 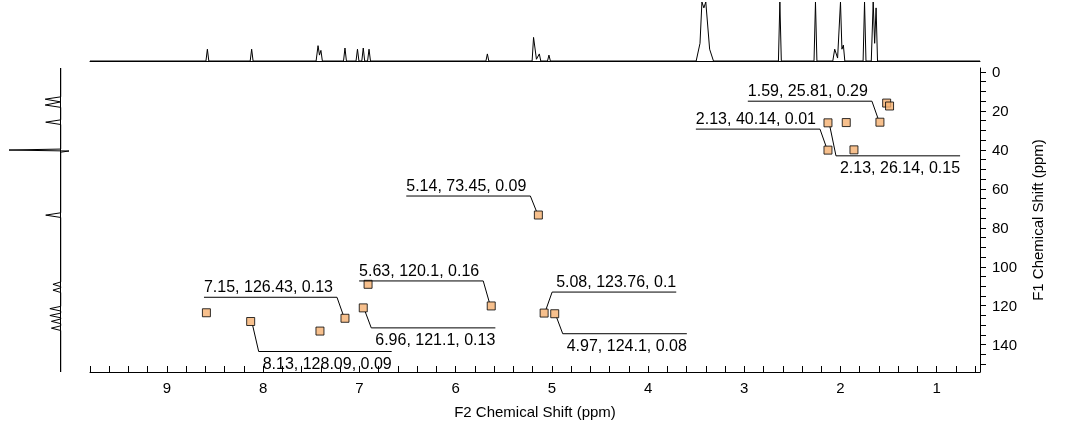 What do you see at coordinates (616, 282) in the screenshot?
I see `annotation: 5.08, 123.76, 0.1` at bounding box center [616, 282].